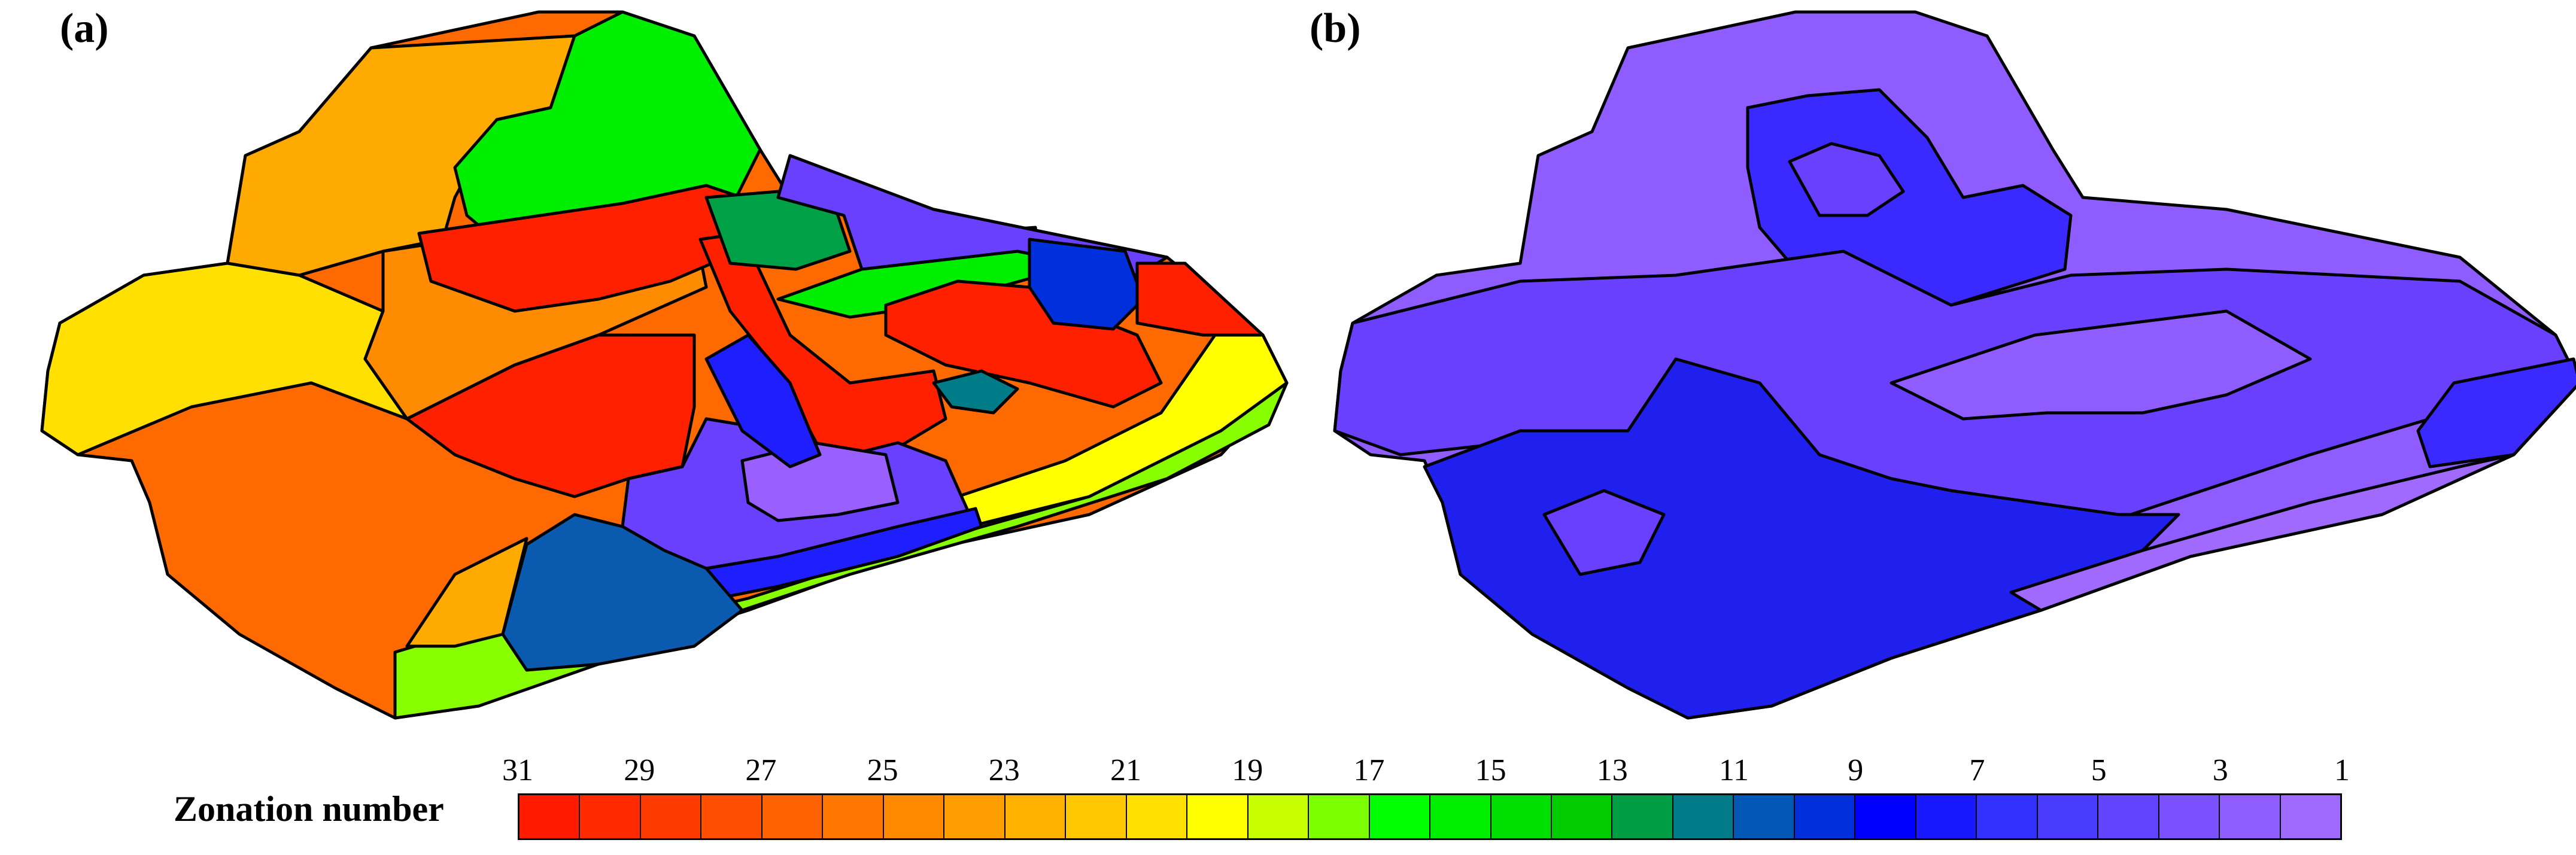 Image resolution: width=2576 pixels, height=855 pixels. Describe the element at coordinates (2099, 770) in the screenshot. I see `legend-tick-label: 5` at that location.